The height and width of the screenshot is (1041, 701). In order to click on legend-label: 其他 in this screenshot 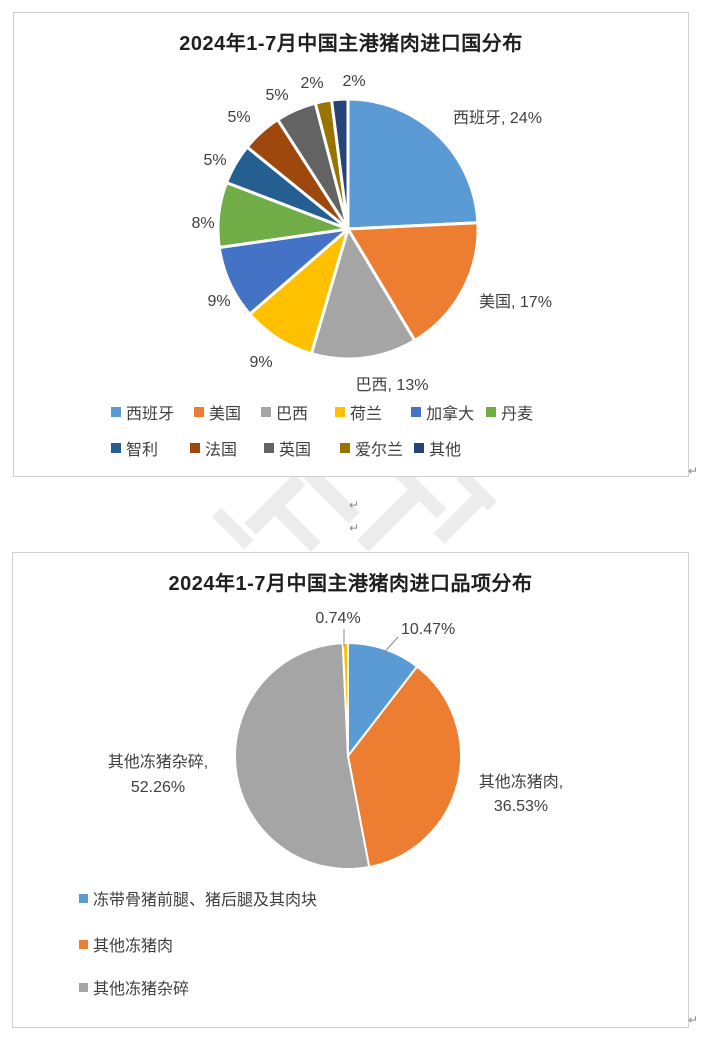, I will do `click(445, 450)`.